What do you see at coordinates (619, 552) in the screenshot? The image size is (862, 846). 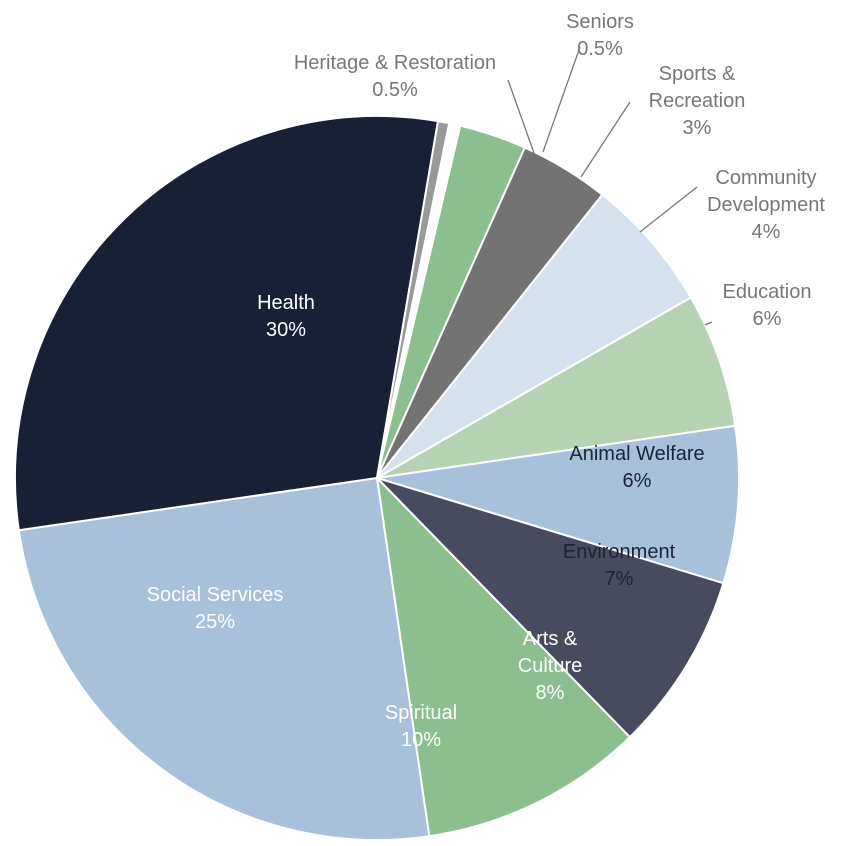 I see `slice-name: Environment` at bounding box center [619, 552].